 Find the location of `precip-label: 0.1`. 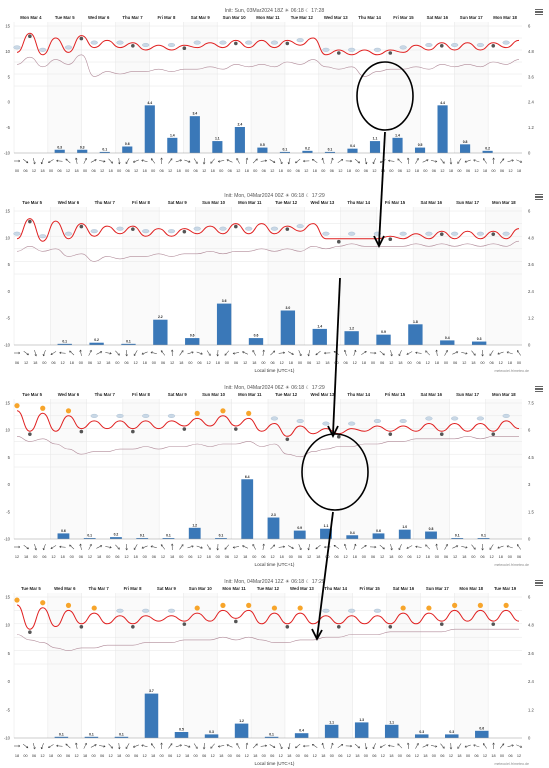

precip-label: 0.1 is located at coordinates (64, 341).